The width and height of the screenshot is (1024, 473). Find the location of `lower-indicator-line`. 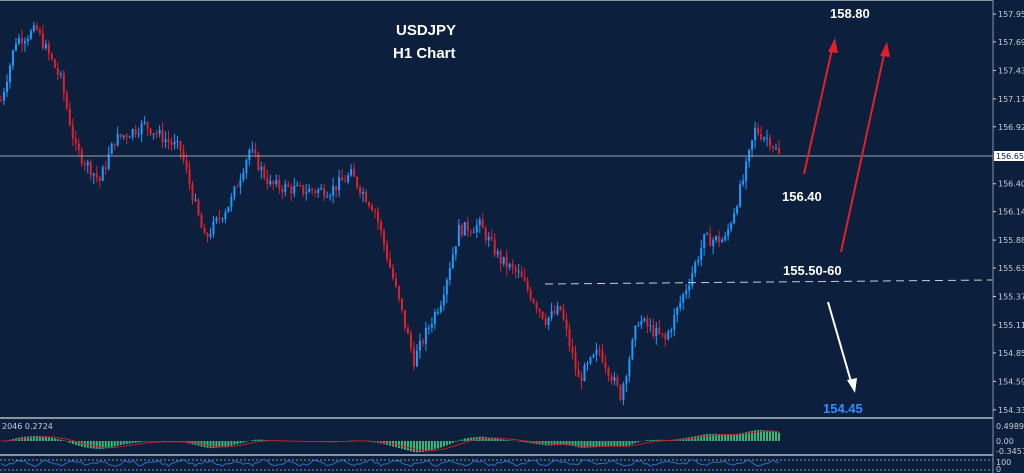

lower-indicator-line is located at coordinates (390, 462).